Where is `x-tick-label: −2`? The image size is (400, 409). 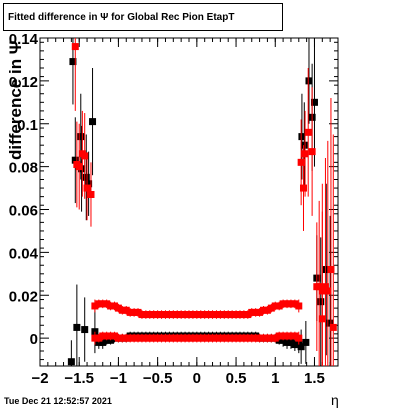 x-tick-label: −2 is located at coordinates (39, 378).